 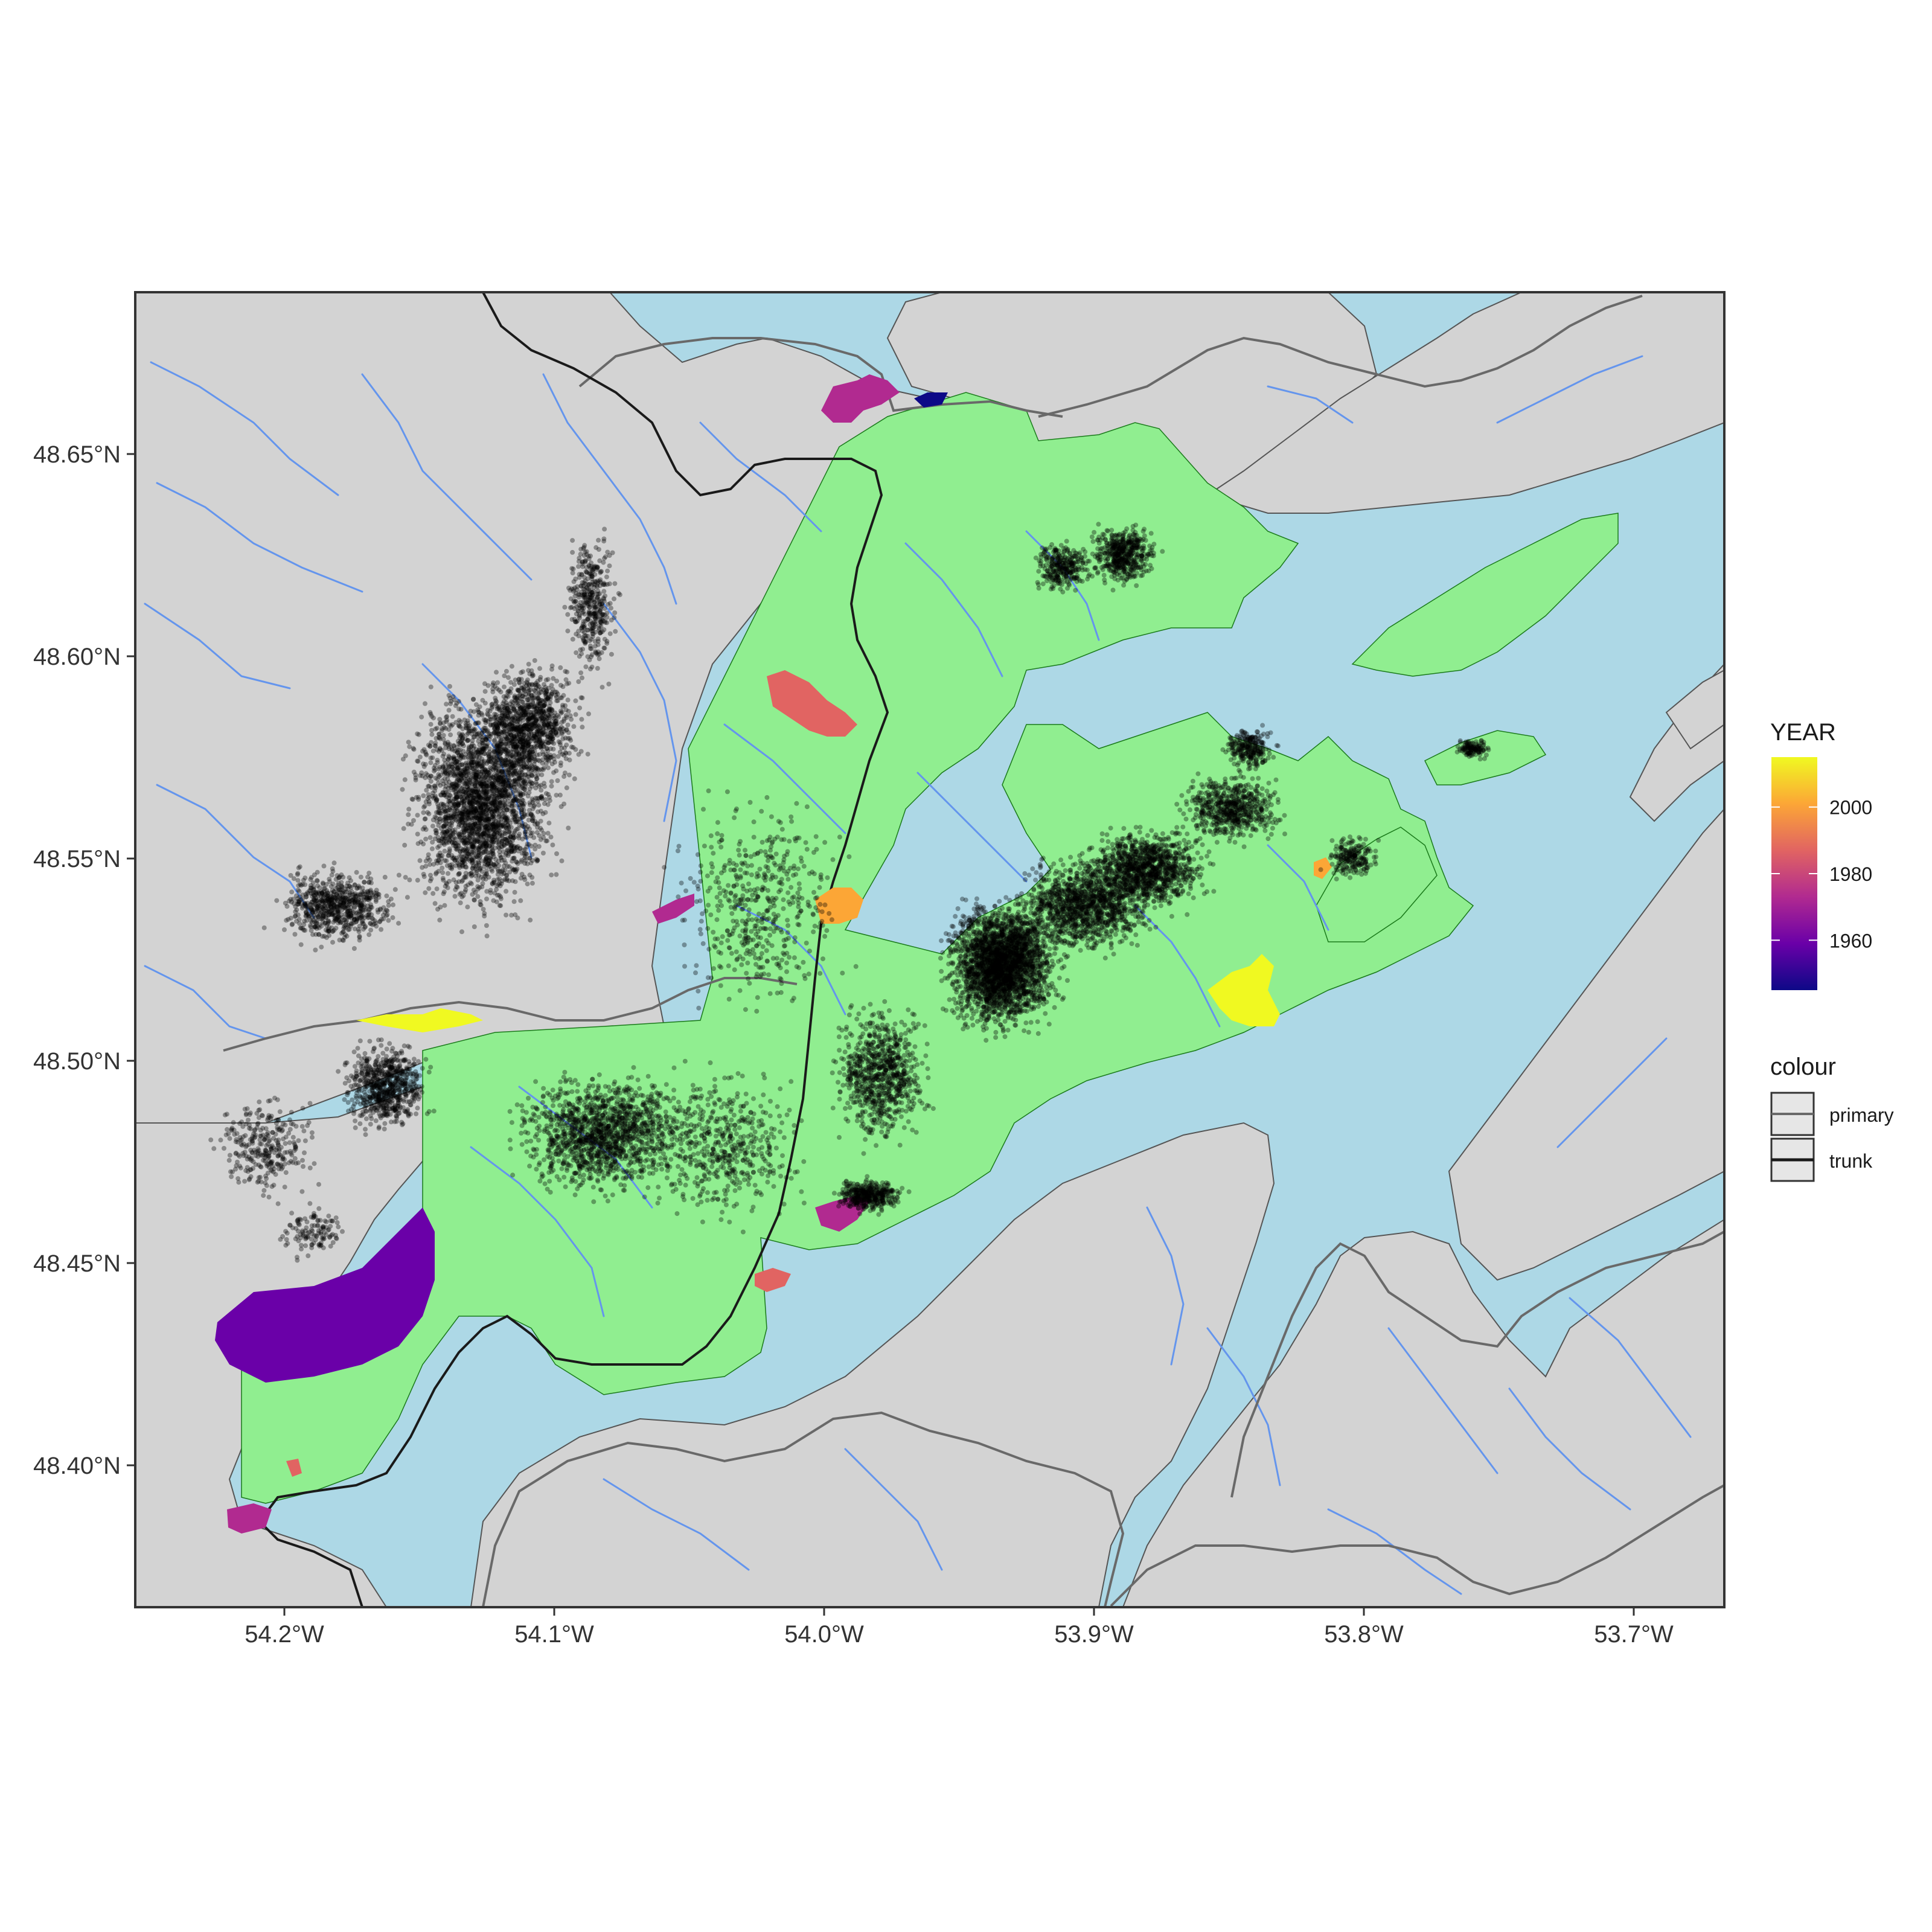 What do you see at coordinates (821, 378) in the screenshot?
I see `primary-road` at bounding box center [821, 378].